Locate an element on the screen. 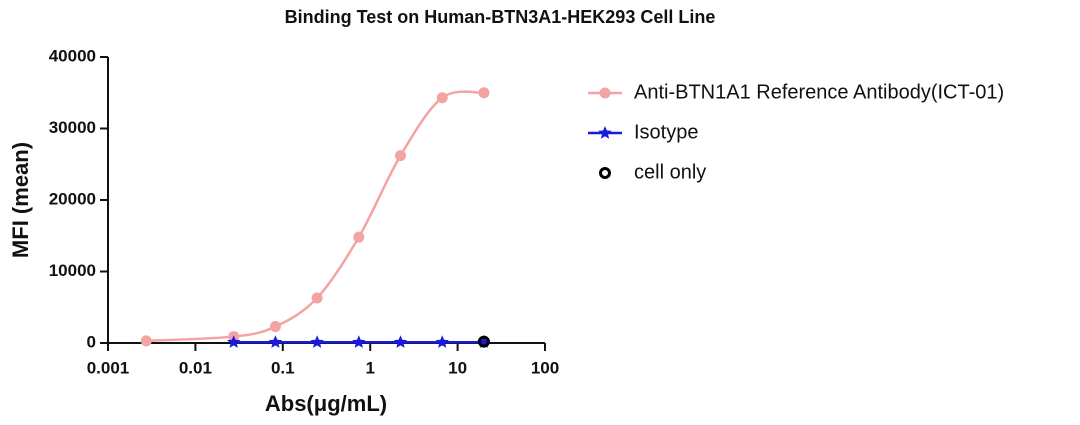 This screenshot has width=1080, height=425. x-tick-label: 1 is located at coordinates (369, 367).